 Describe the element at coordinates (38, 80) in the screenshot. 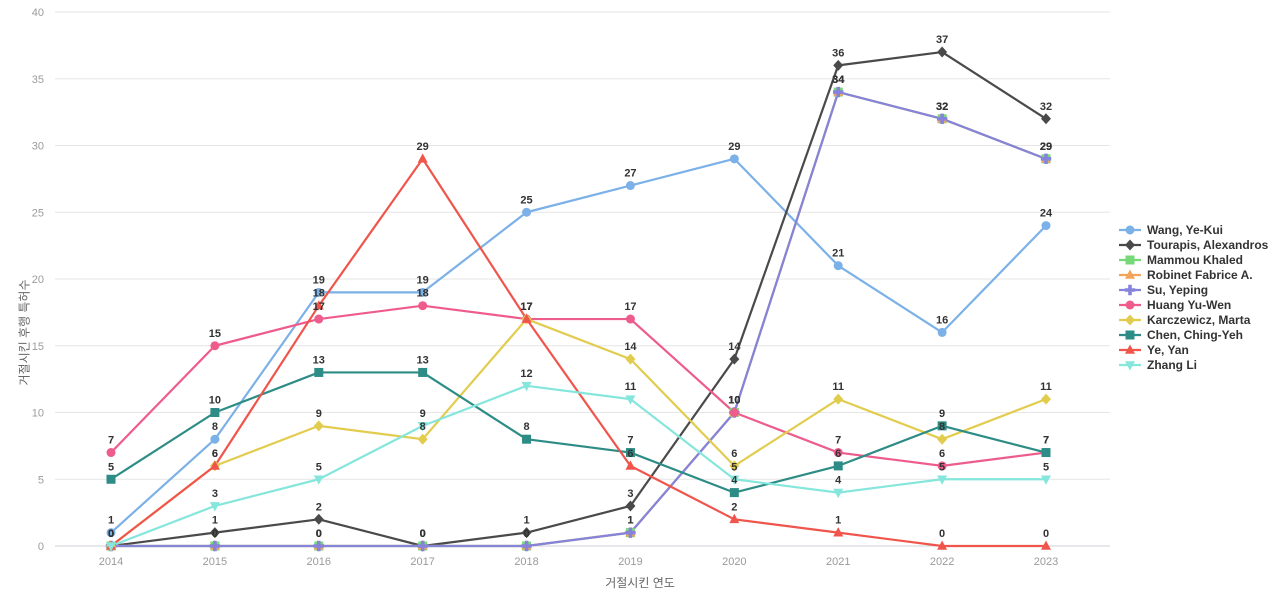

I see `svg-text: 35` at that location.